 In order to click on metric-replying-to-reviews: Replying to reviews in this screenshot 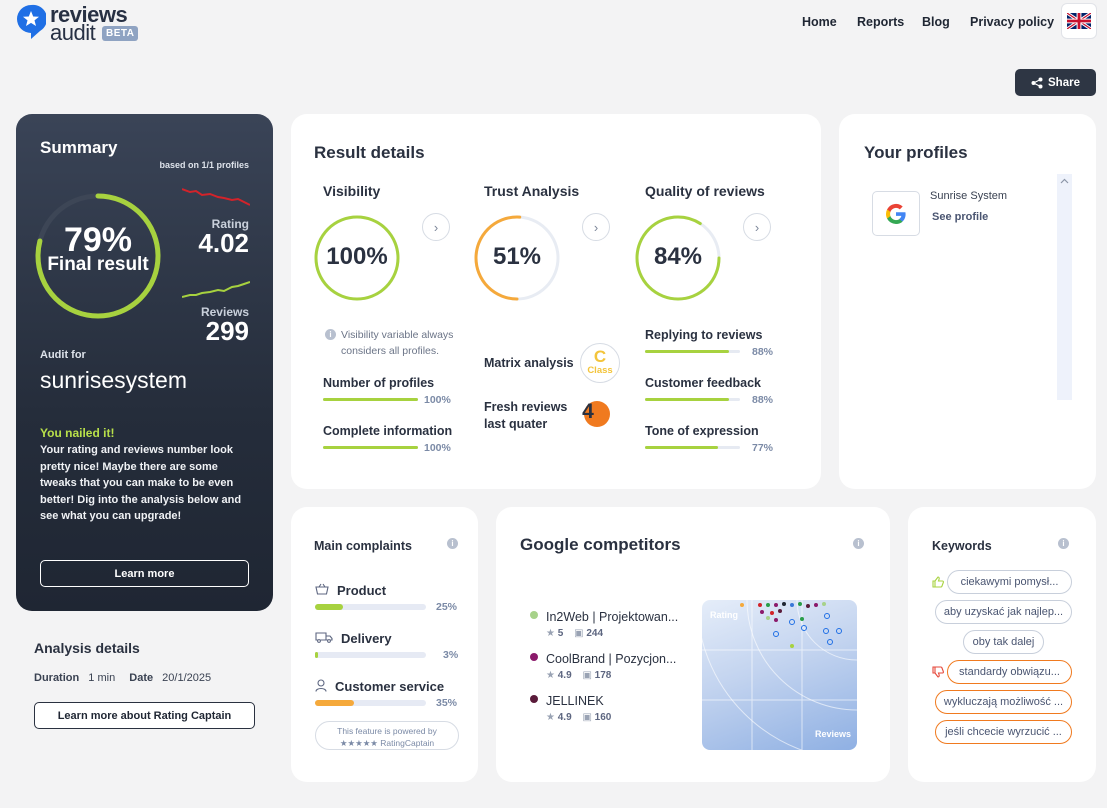, I will do `click(704, 335)`.